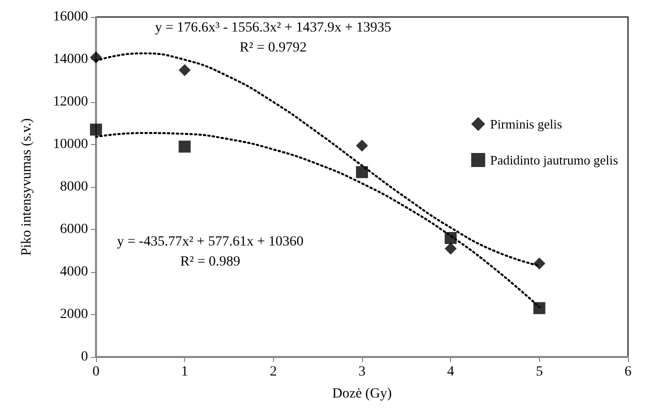 This screenshot has height=415, width=647. What do you see at coordinates (554, 160) in the screenshot?
I see `legend-label: Padidinto jautrumo gelis` at bounding box center [554, 160].